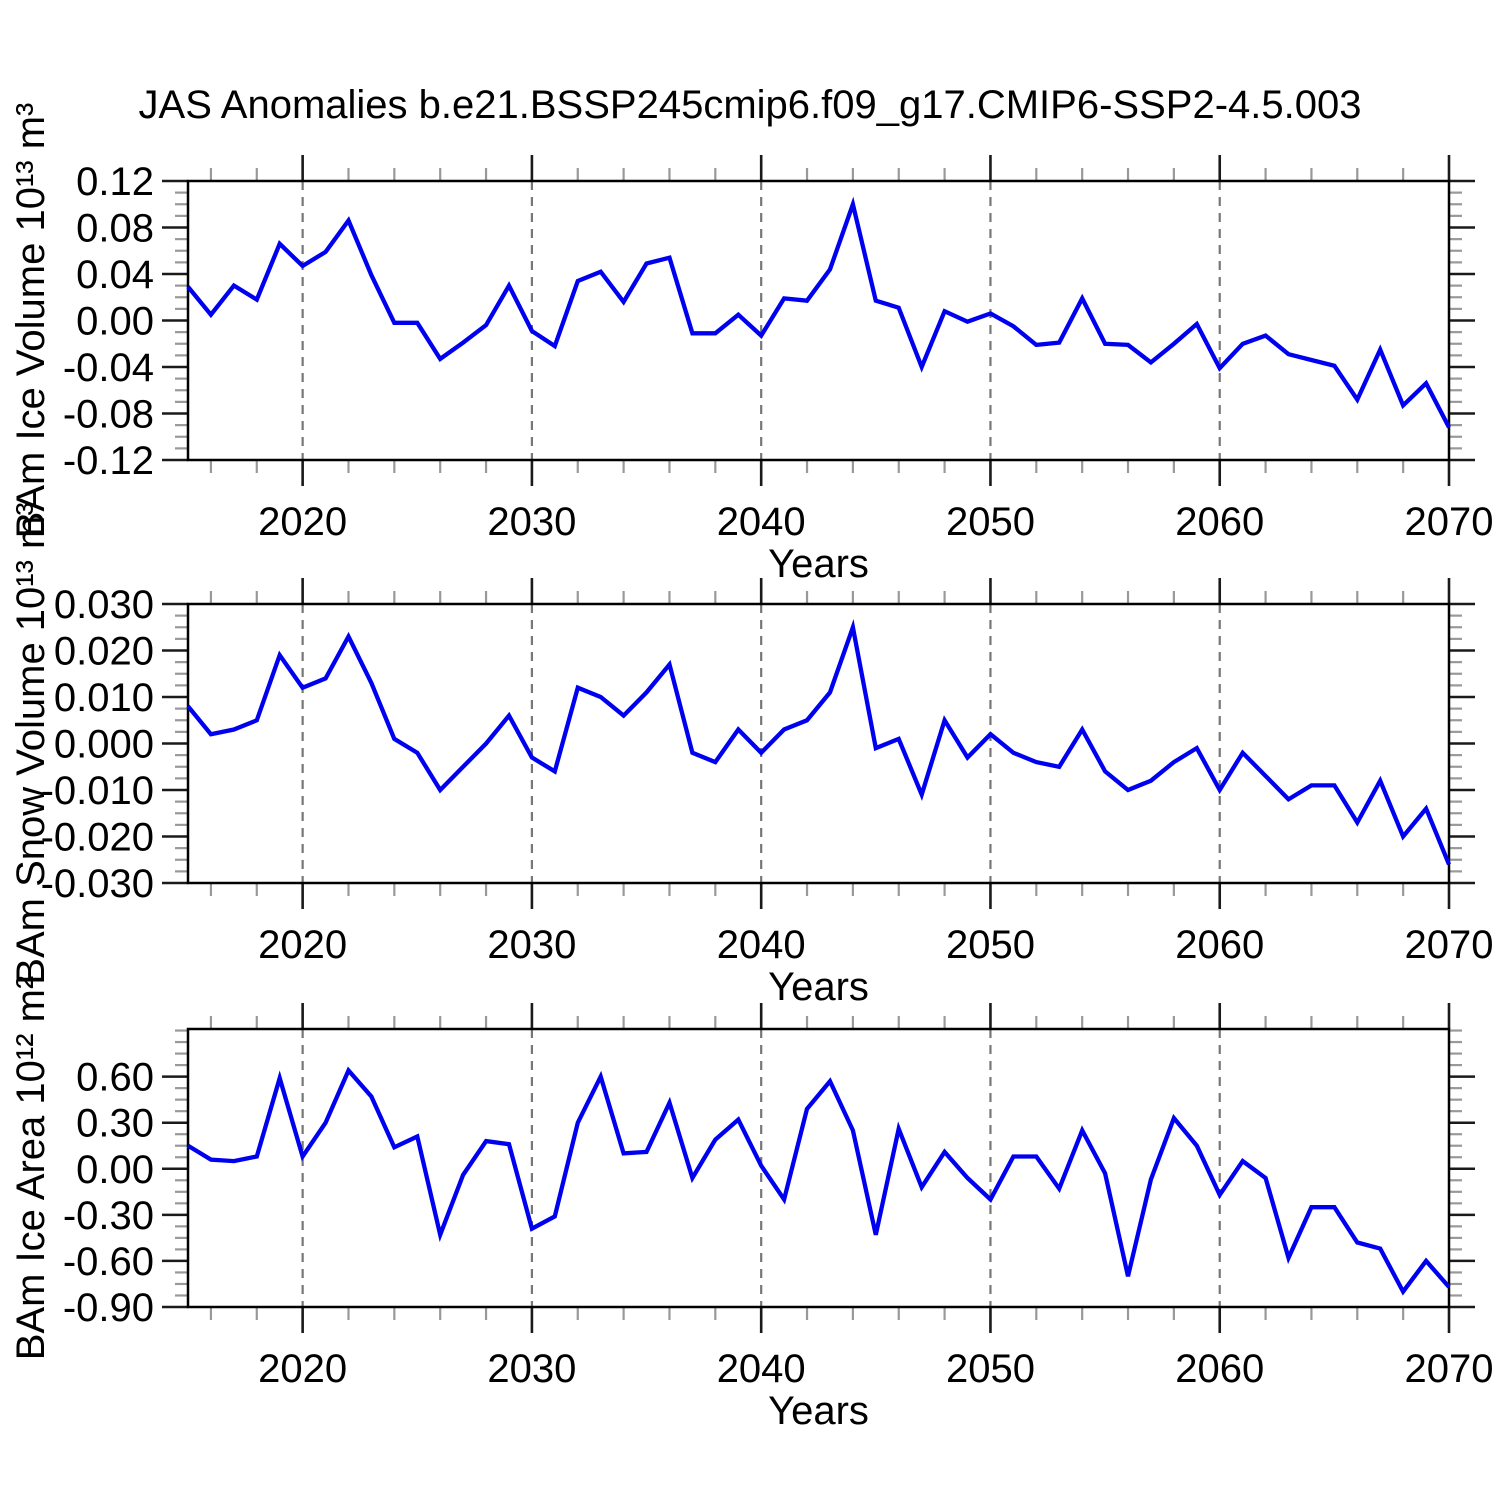  What do you see at coordinates (108, 1216) in the screenshot?
I see `y-tick-label: -0.30` at bounding box center [108, 1216].